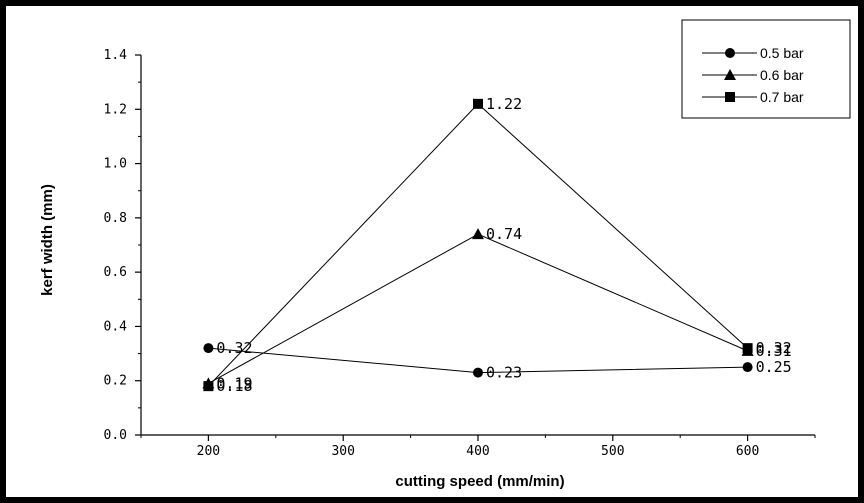 This screenshot has height=503, width=864. What do you see at coordinates (234, 386) in the screenshot?
I see `data-label: 0.18` at bounding box center [234, 386].